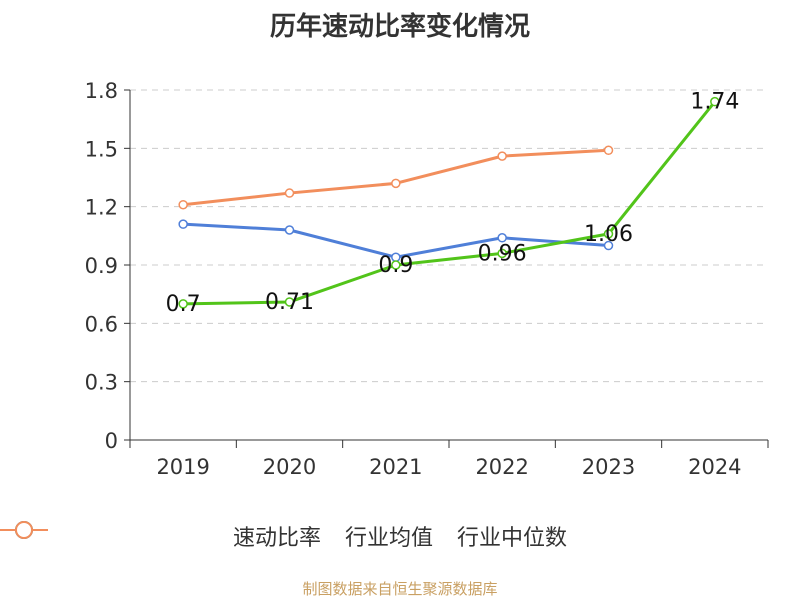  I want to click on data-label: 0.7, so click(183, 304).